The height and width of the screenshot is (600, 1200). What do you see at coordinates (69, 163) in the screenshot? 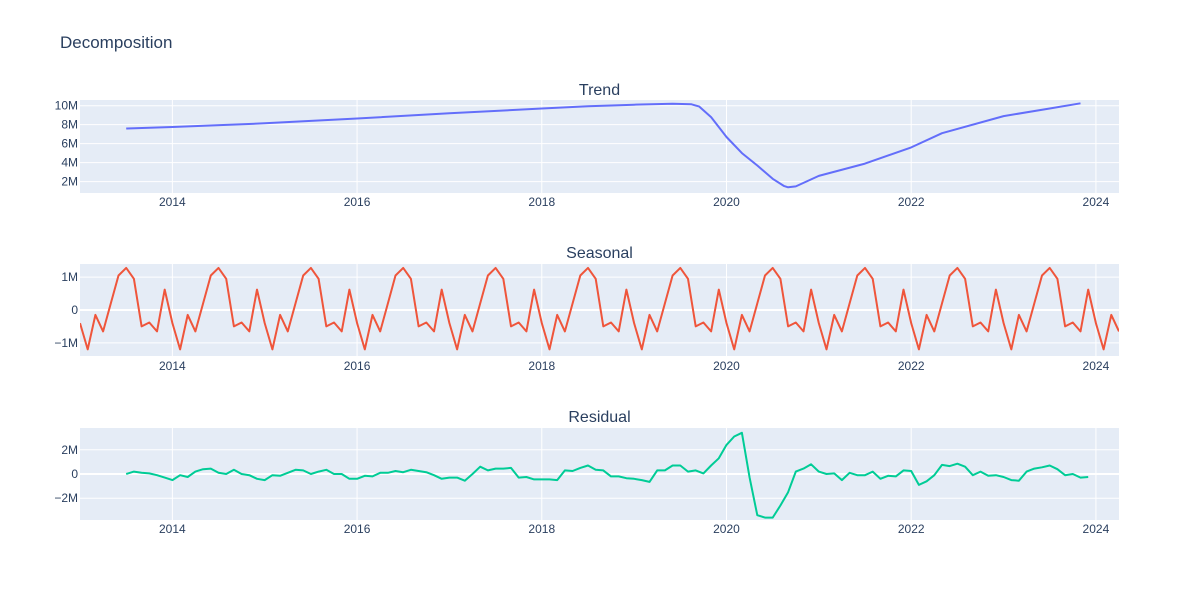
I see `trend-y-tick-label: 4M` at bounding box center [69, 163].